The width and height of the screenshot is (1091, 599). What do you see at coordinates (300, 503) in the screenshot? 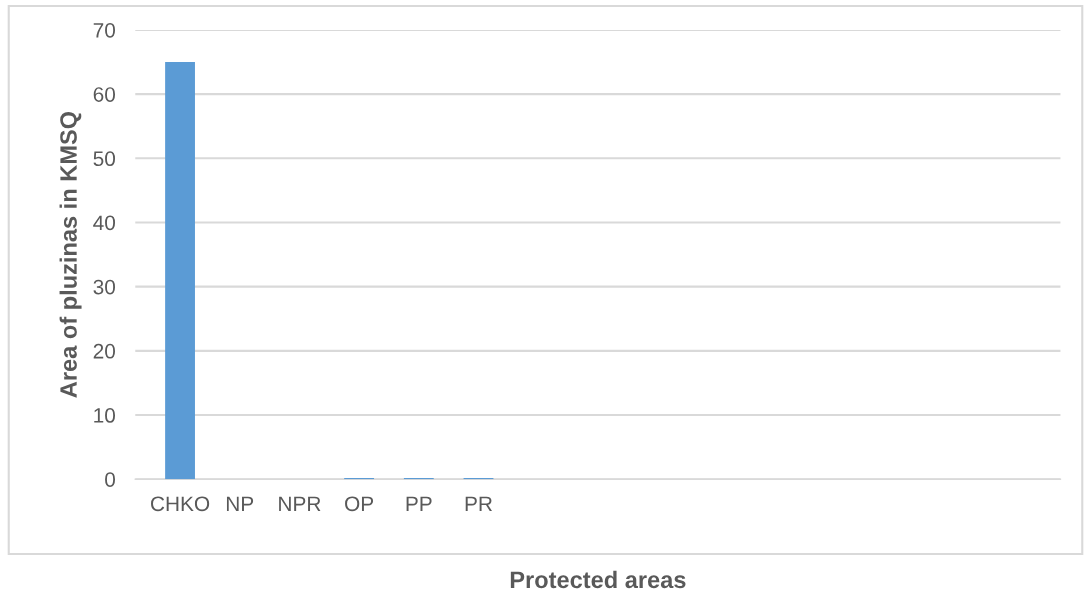
I see `x-tick-label: NPR` at bounding box center [300, 503].